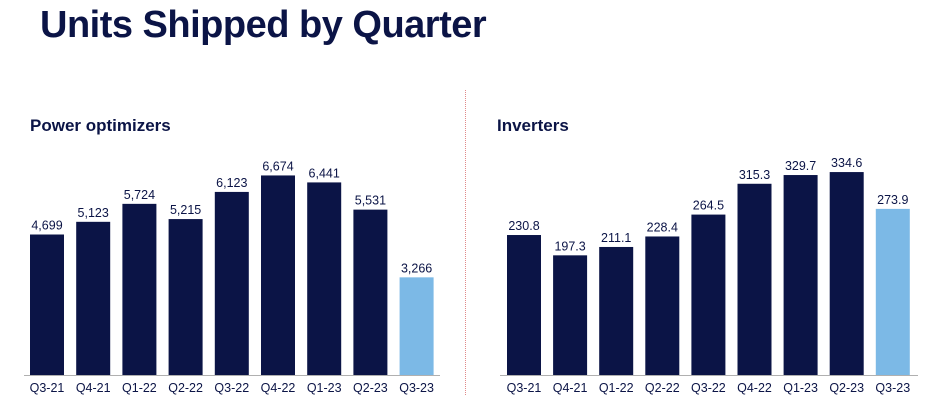 The height and width of the screenshot is (402, 940). I want to click on inverters-value-label: 228.4, so click(662, 227).